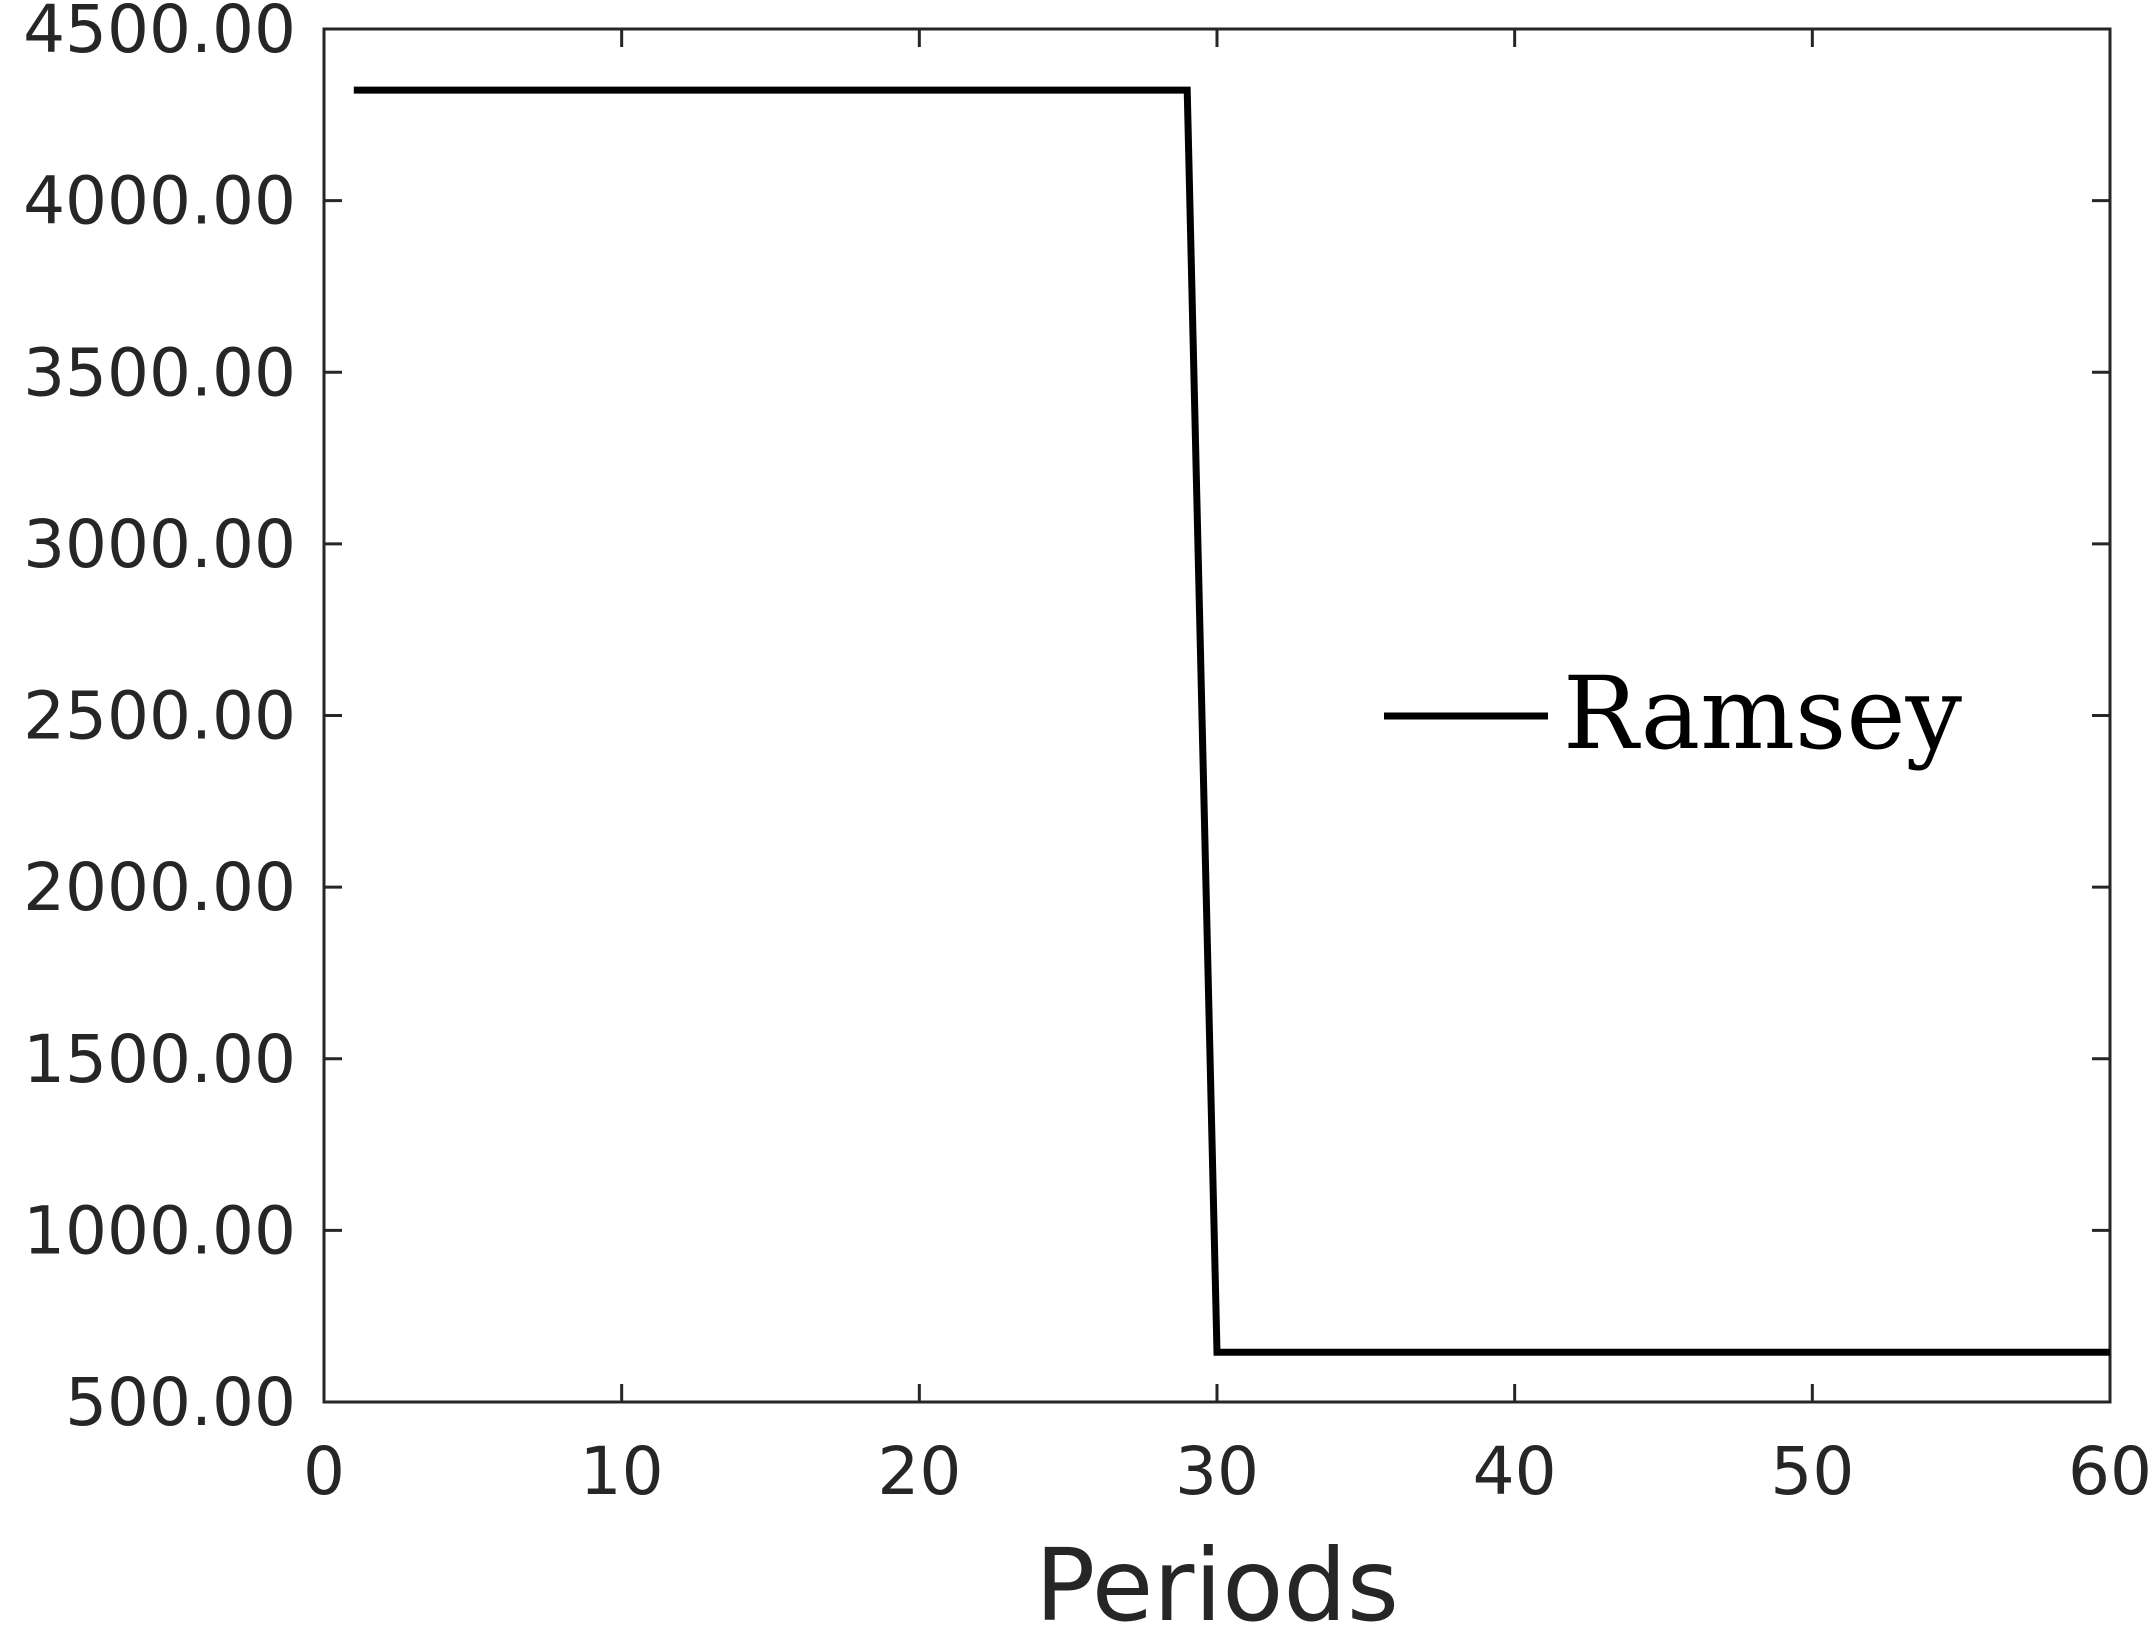 This screenshot has width=2153, height=1627. What do you see at coordinates (159, 1059) in the screenshot?
I see `y-tick-label: 1500.00` at bounding box center [159, 1059].